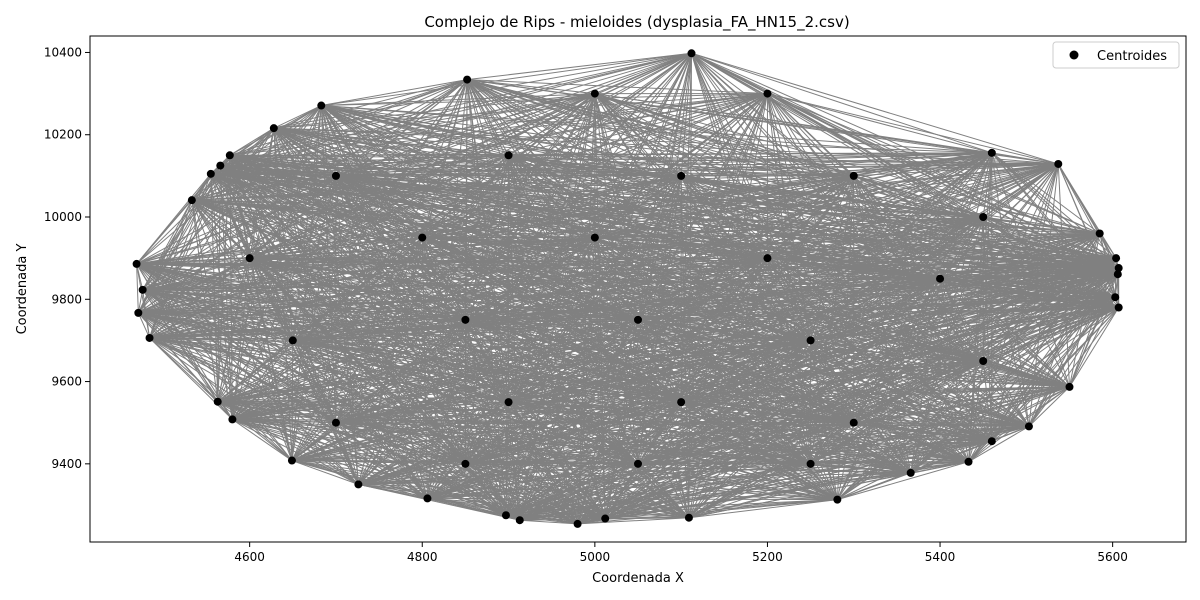 The width and height of the screenshot is (1200, 600). I want to click on y-axis-ticks: 9400 9600 9800 10000 10200 10400, so click(67, 258).